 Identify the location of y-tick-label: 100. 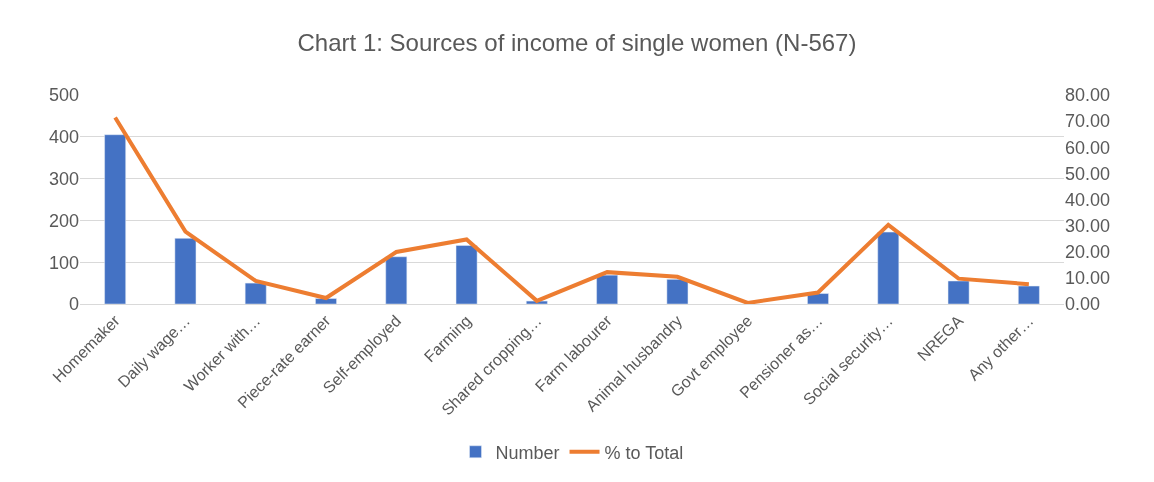
(63, 262).